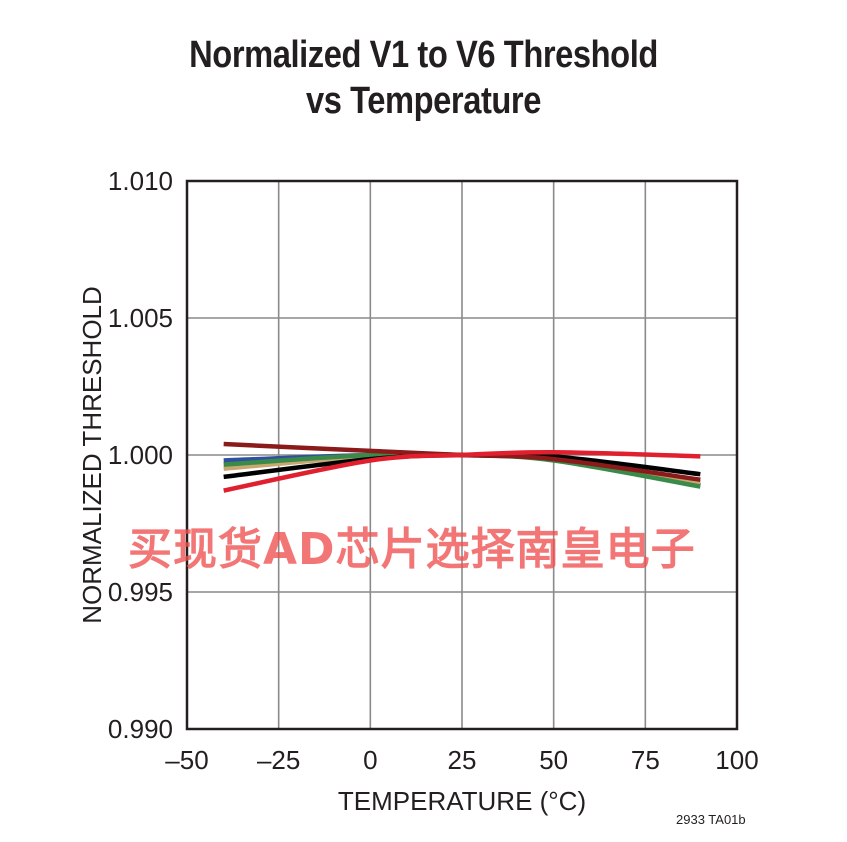 This screenshot has width=847, height=842. Describe the element at coordinates (370, 760) in the screenshot. I see `x-tick-label: 0` at that location.